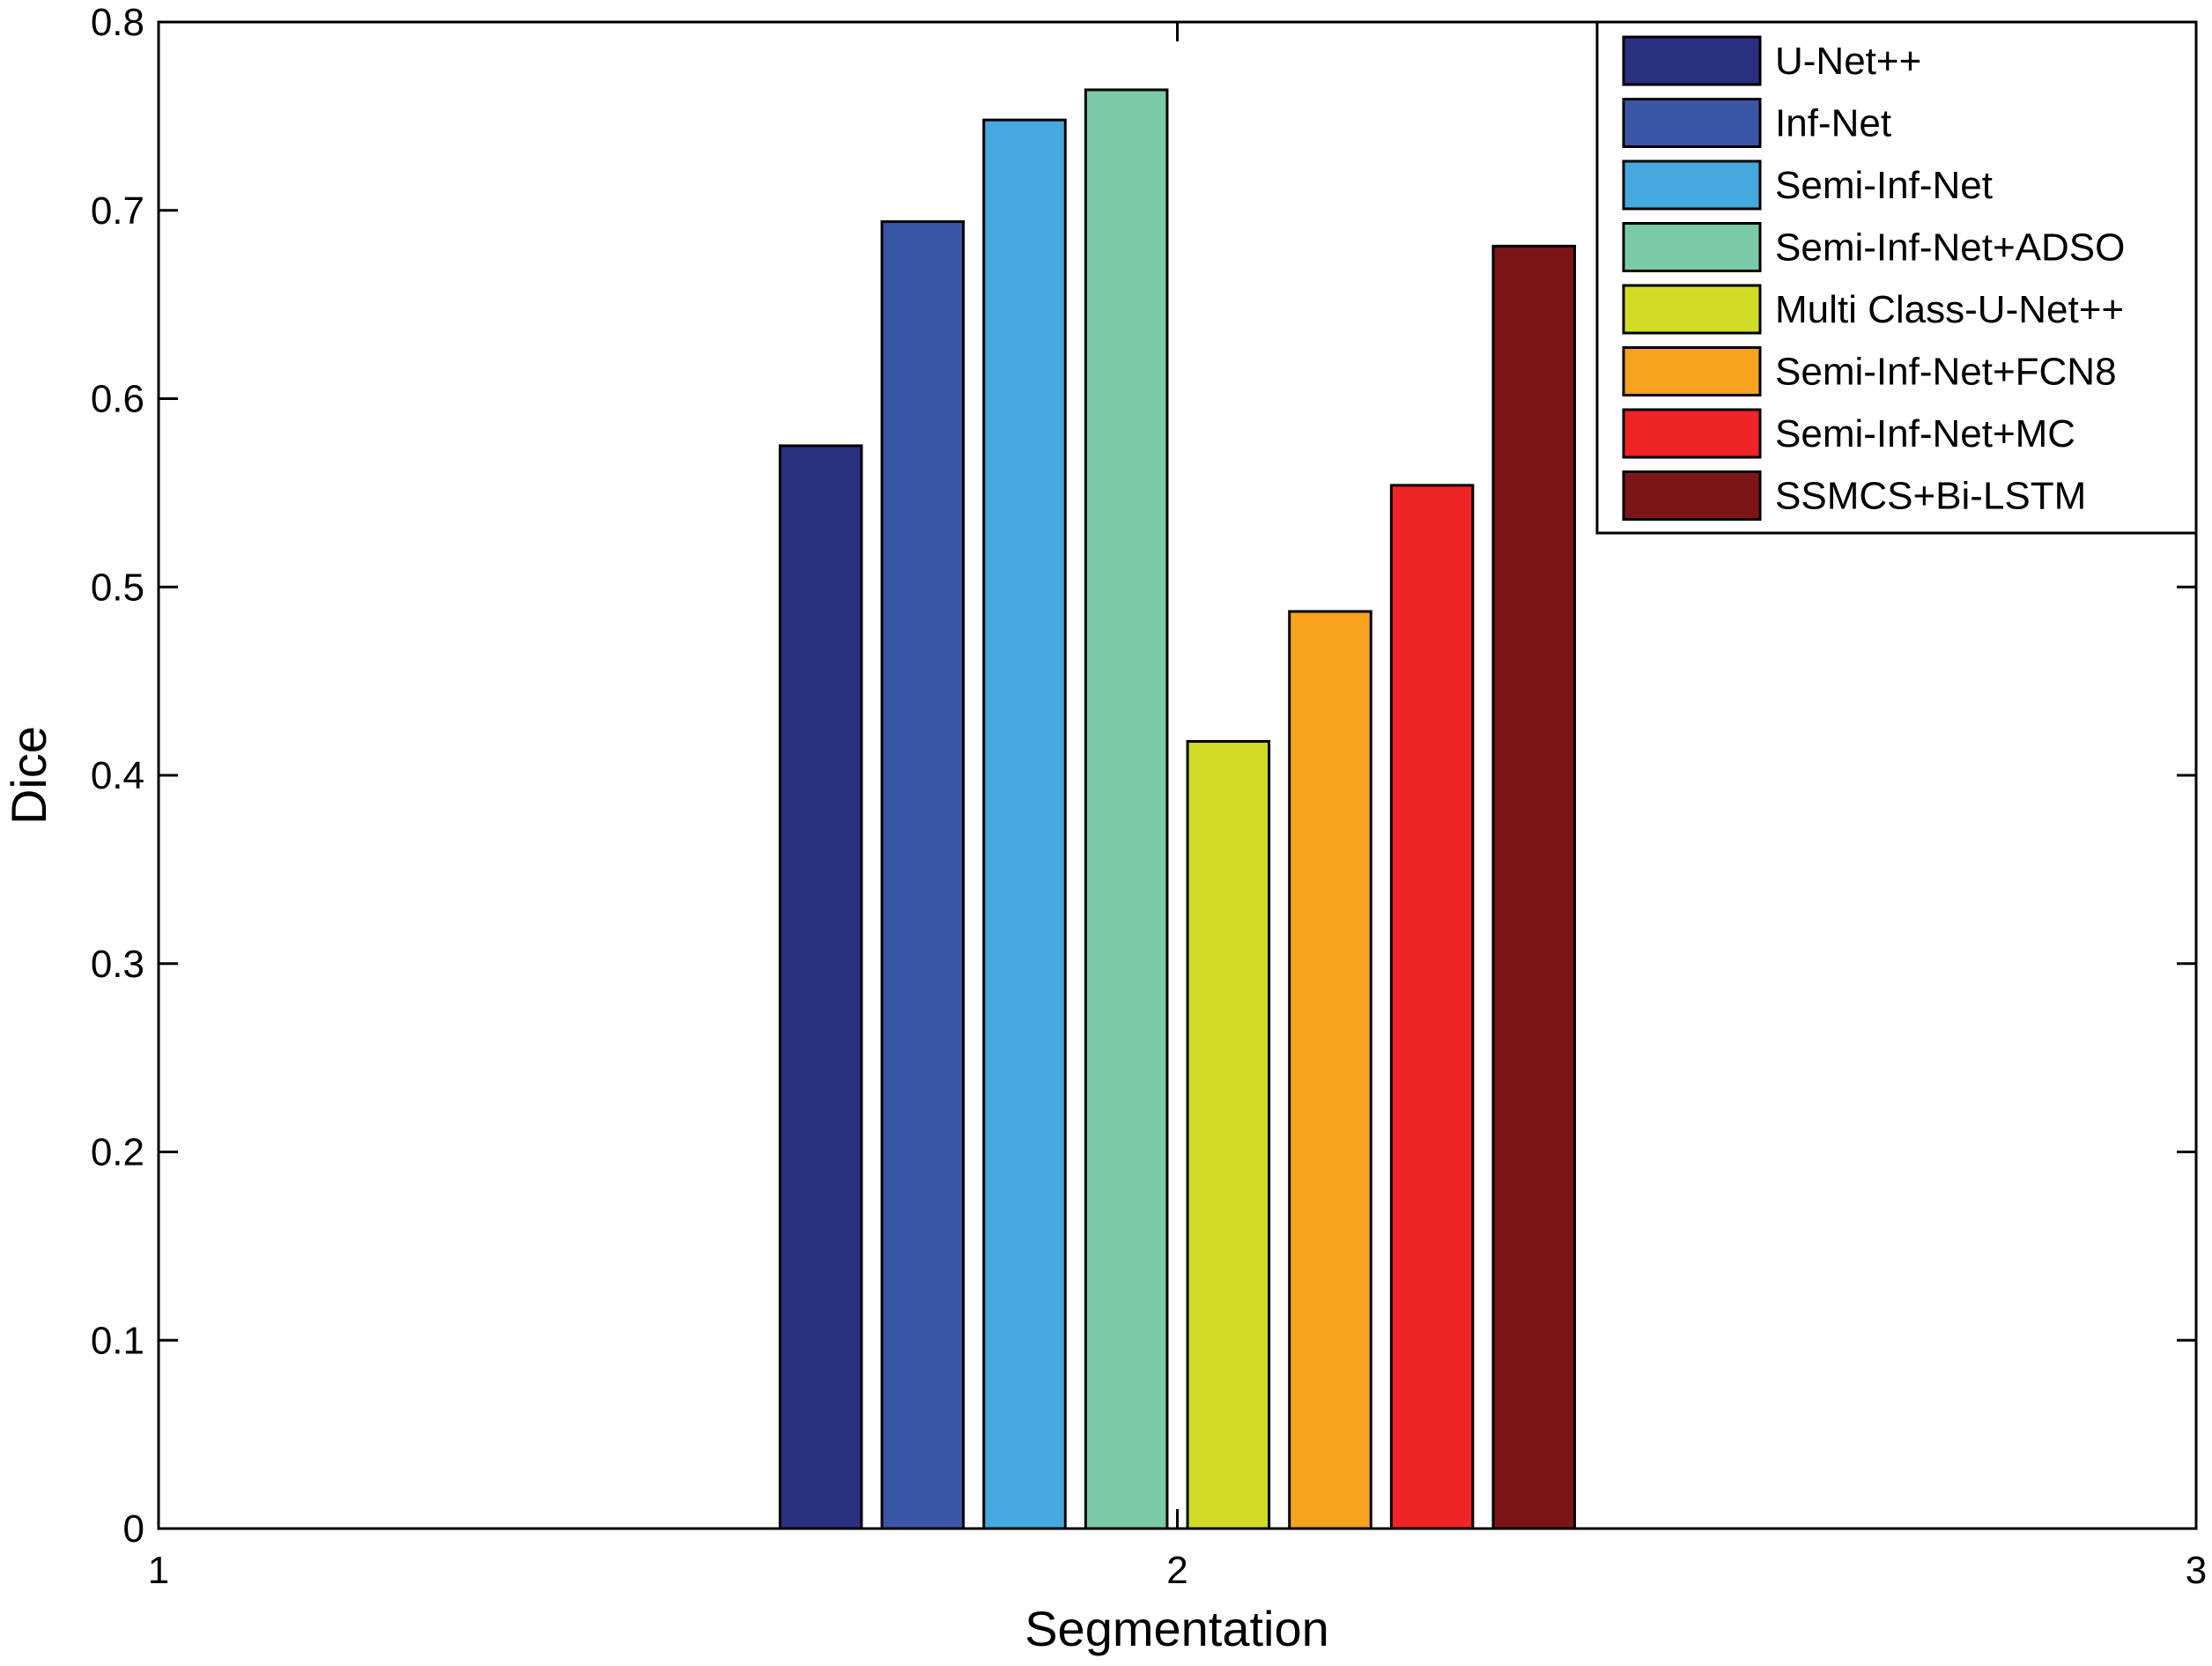 This screenshot has height=1666, width=2212. I want to click on y-tick-label-5: 0.5, so click(117, 587).